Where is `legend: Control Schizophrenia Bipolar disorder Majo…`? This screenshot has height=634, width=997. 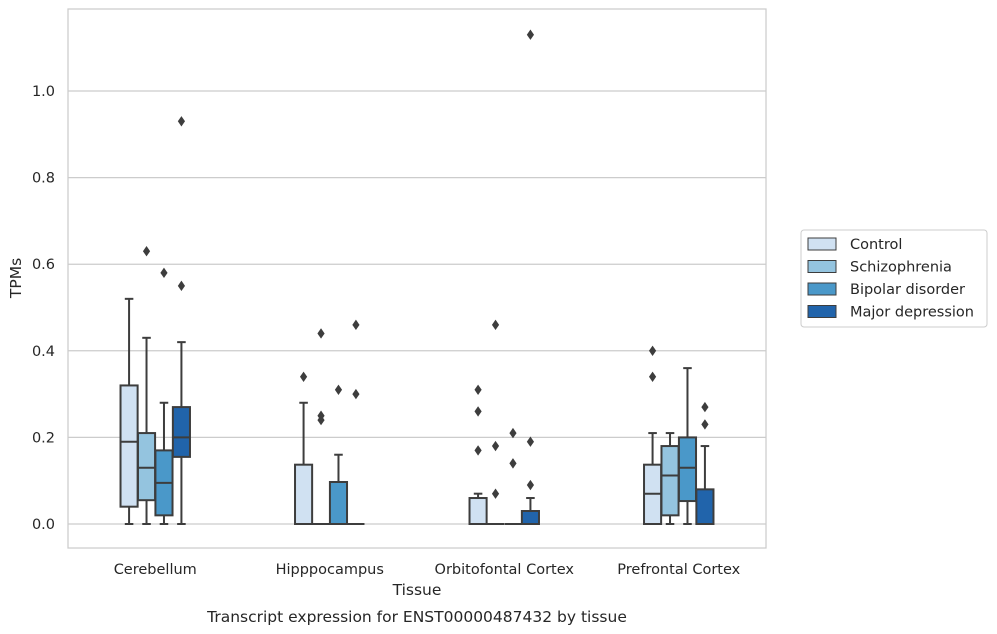 legend: Control Schizophrenia Bipolar disorder Majo… is located at coordinates (894, 278).